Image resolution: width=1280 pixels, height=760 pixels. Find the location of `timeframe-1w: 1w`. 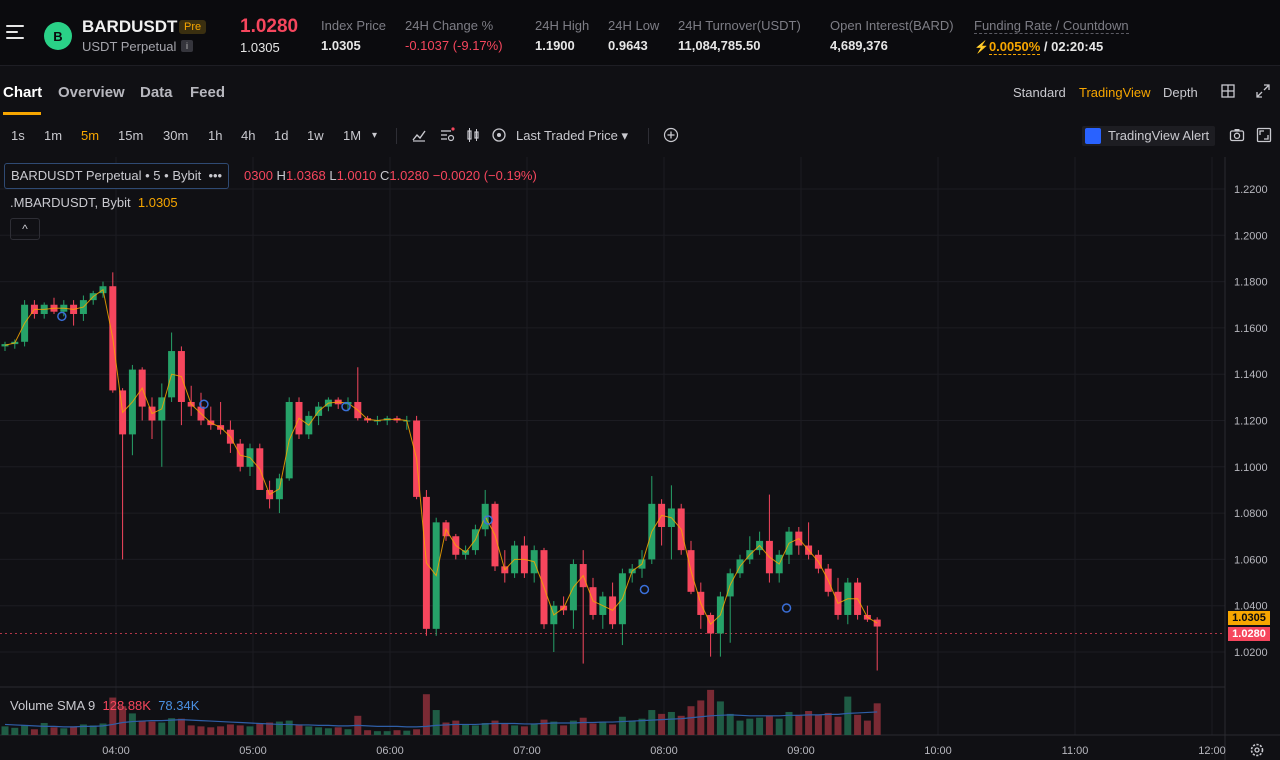

timeframe-1w: 1w is located at coordinates (315, 135).